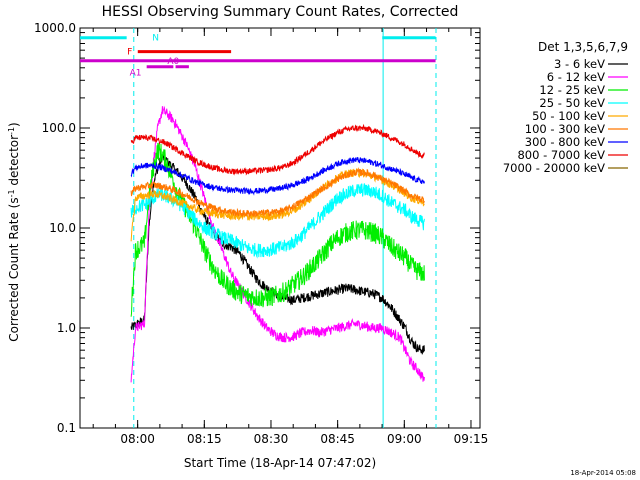 This screenshot has width=640, height=480. What do you see at coordinates (155, 39) in the screenshot?
I see `flag-label: N` at bounding box center [155, 39].